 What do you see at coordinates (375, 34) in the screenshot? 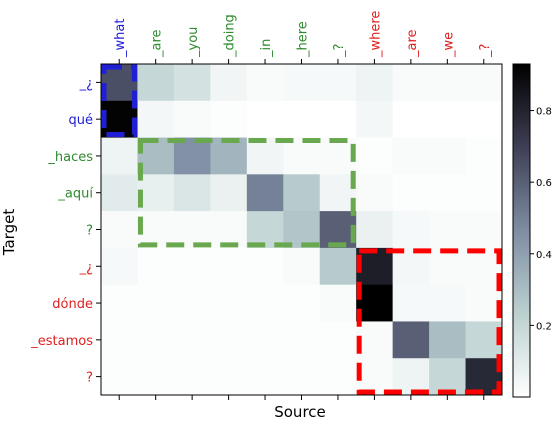
I see `x-tick-label: _where` at bounding box center [375, 34].